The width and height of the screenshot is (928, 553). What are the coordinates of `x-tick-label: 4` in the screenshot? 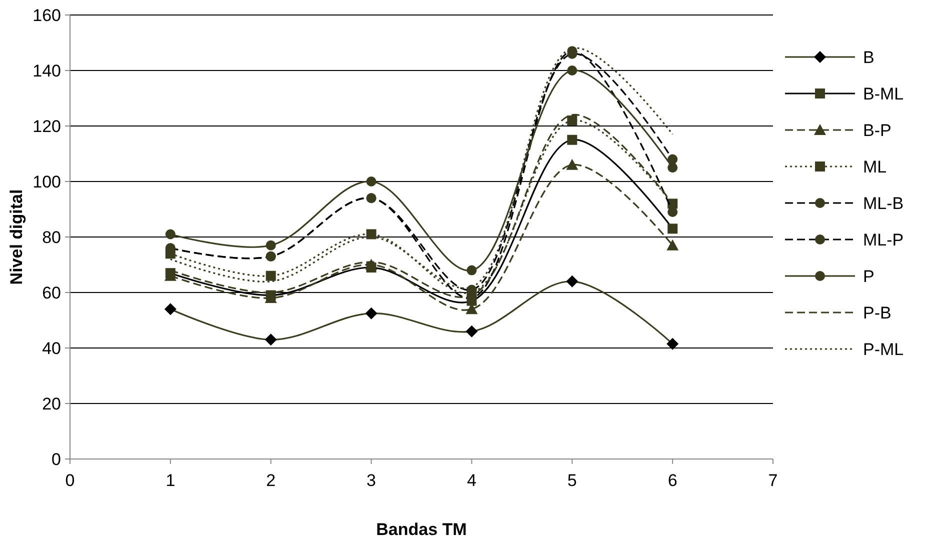 It's located at (471, 480).